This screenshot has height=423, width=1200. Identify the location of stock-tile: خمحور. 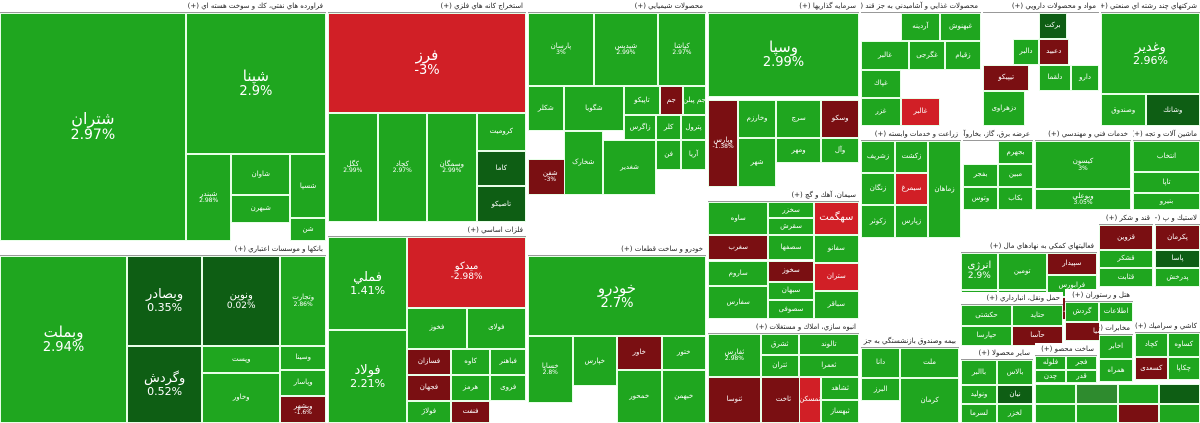
(639, 396).